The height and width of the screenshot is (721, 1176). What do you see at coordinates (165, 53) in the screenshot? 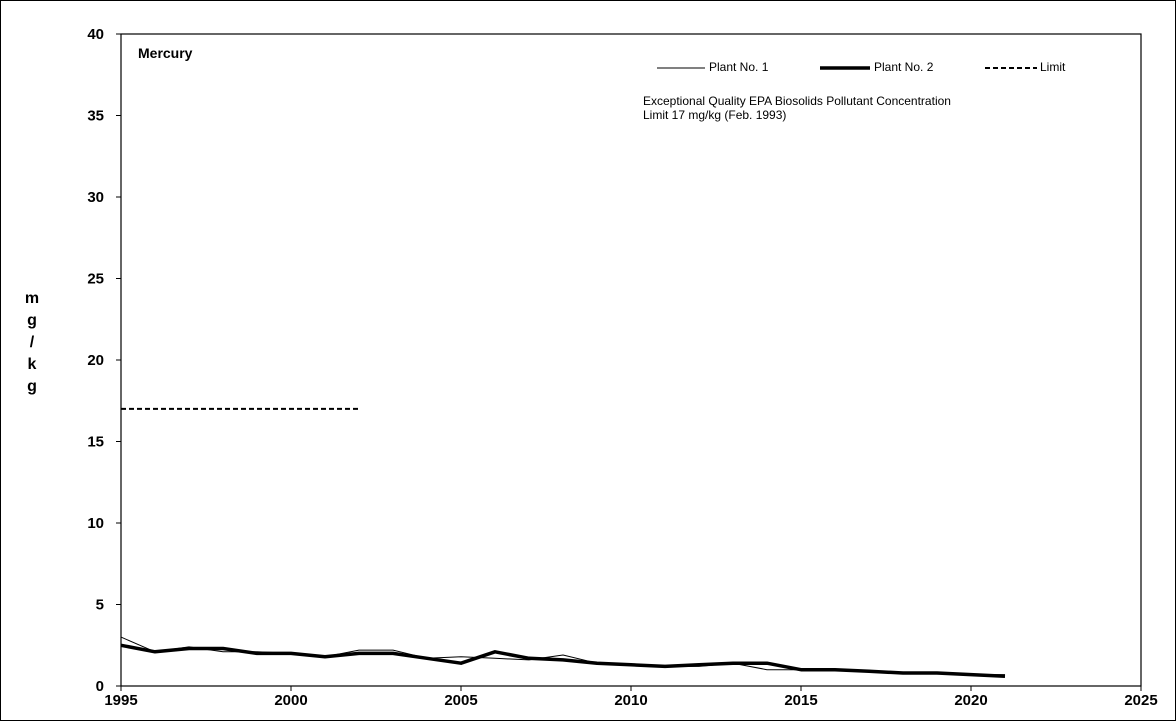
I see `chart-title: Mercury` at bounding box center [165, 53].